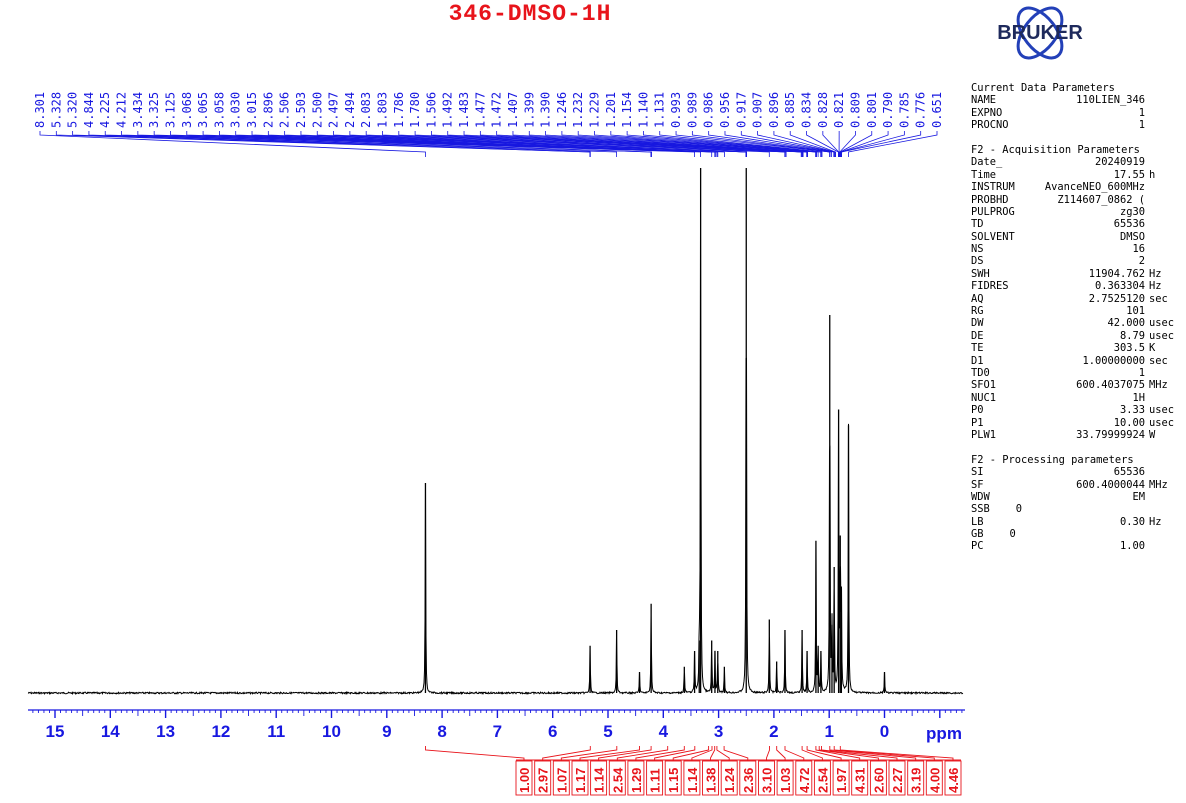 The height and width of the screenshot is (803, 1186). I want to click on integral-value: 1.07, so click(561, 780).